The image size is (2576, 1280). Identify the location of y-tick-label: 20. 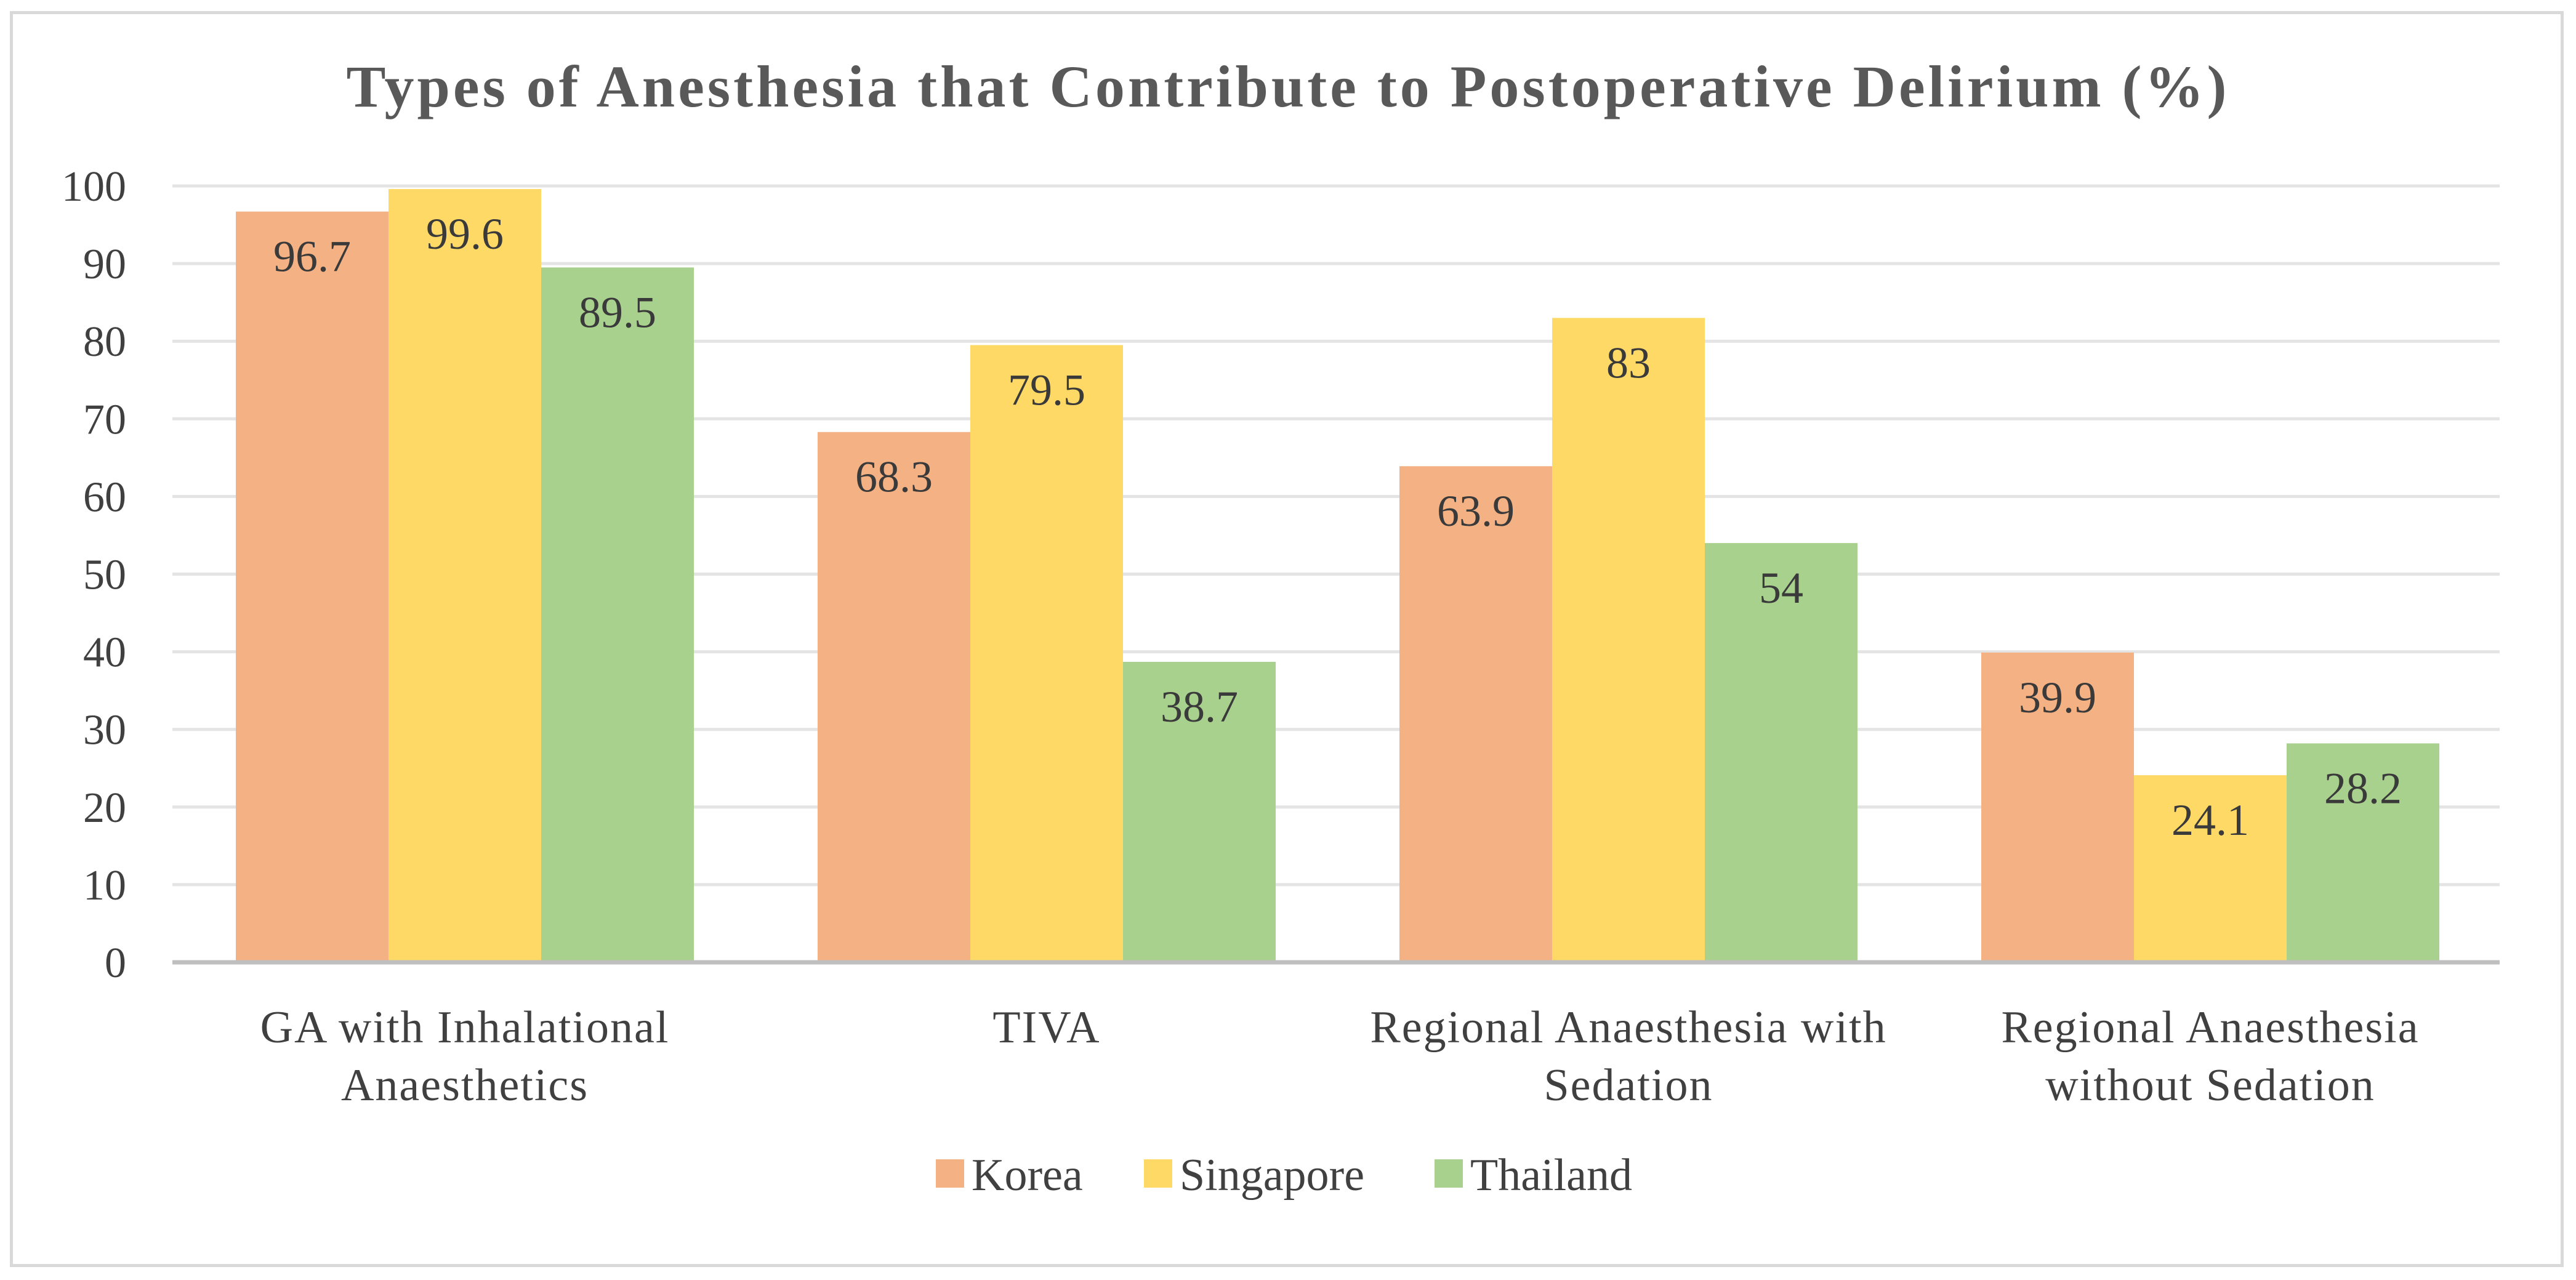
(104, 808).